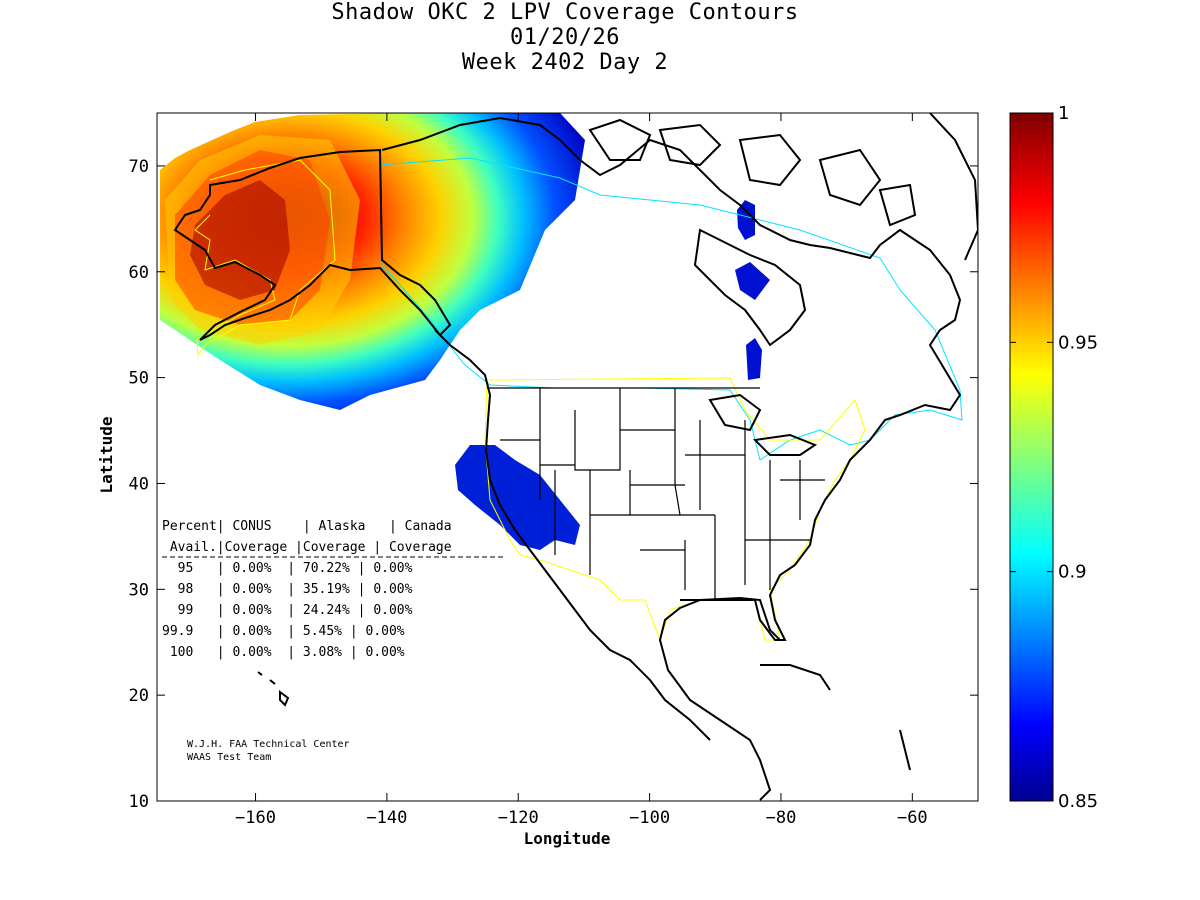 This screenshot has height=900, width=1200. Describe the element at coordinates (754, 359) in the screenshot. I see `ontario-patch` at that location.